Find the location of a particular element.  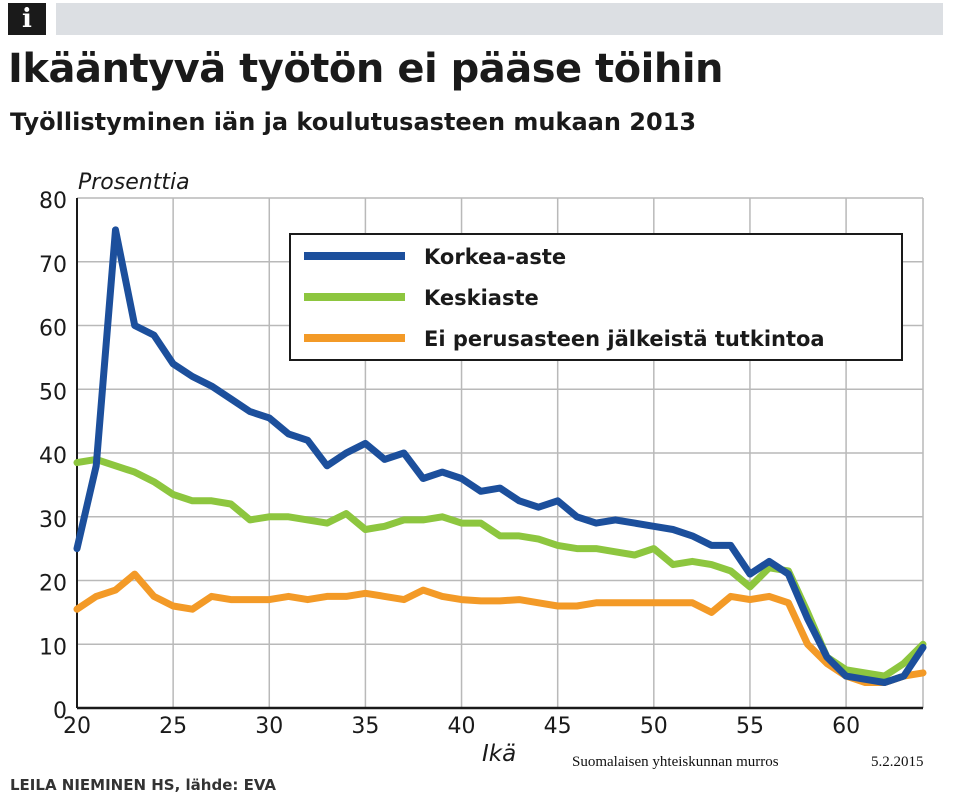

footer-date: 5.2.2015 is located at coordinates (897, 762).